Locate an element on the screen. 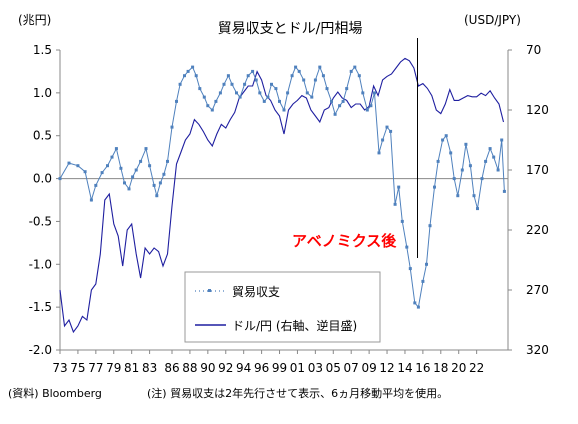  x-tick-label: 03 is located at coordinates (315, 368).